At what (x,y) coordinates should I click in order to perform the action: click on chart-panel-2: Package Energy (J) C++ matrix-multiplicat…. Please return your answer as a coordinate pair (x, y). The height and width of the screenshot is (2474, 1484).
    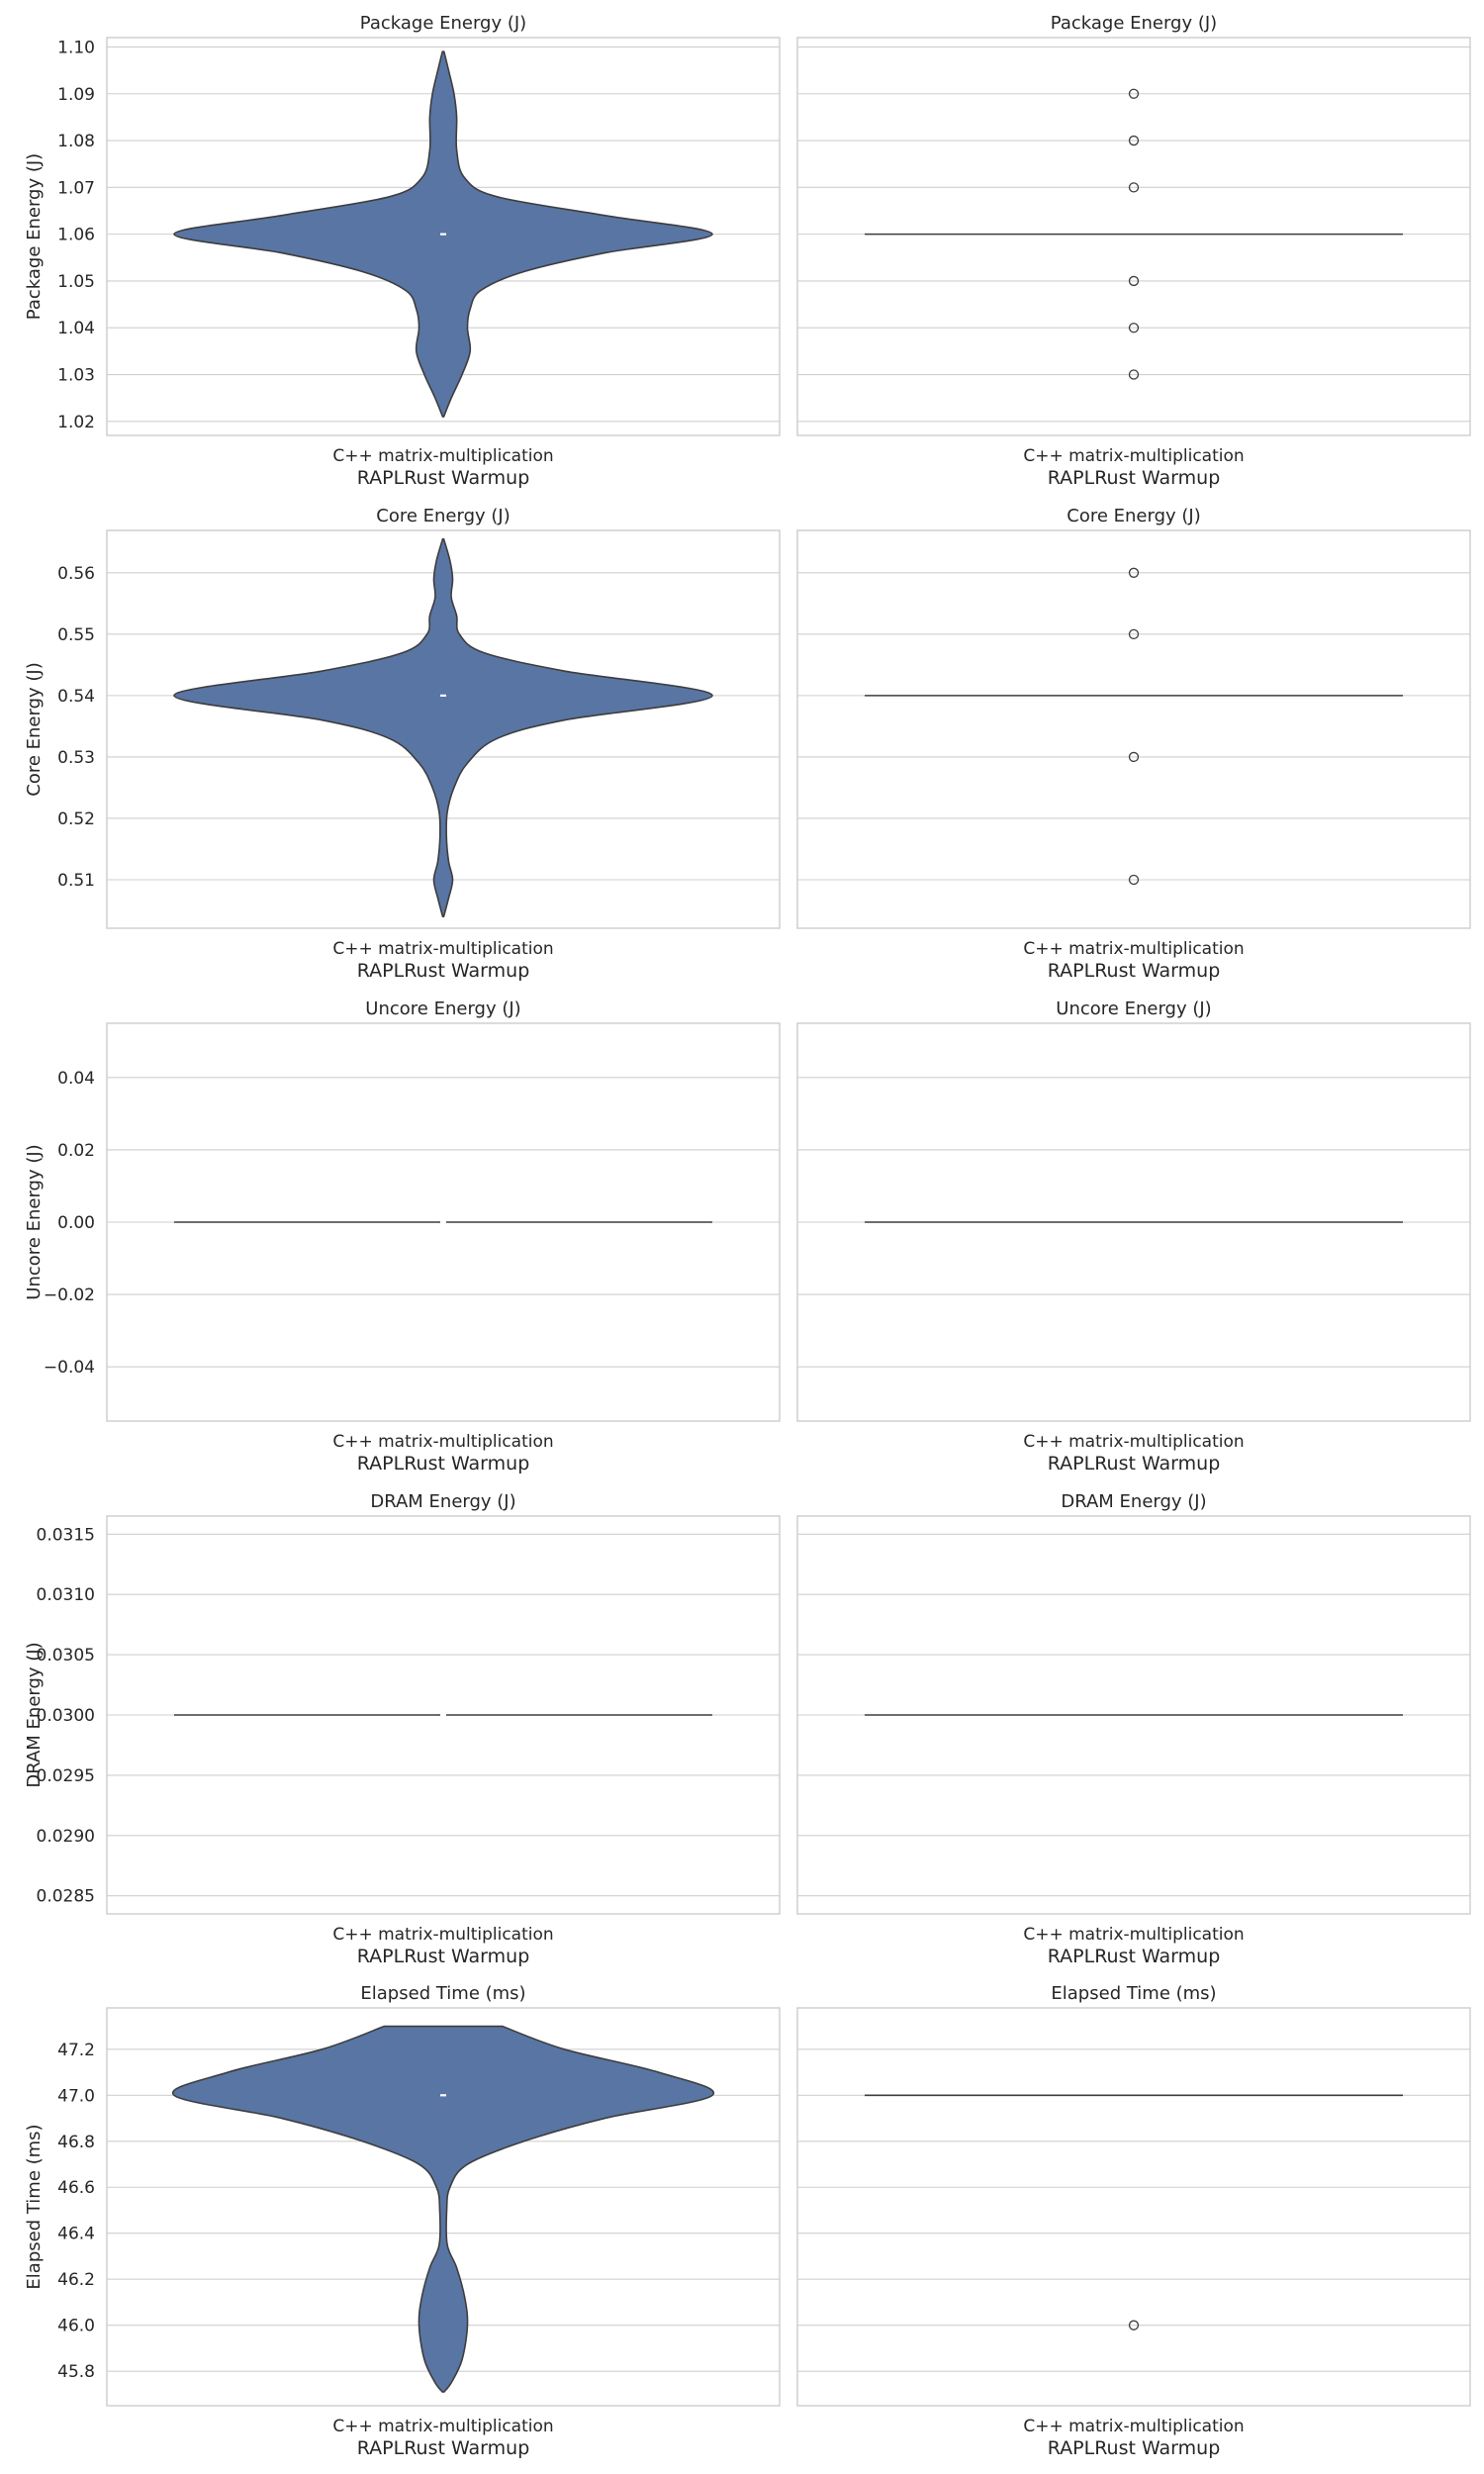
    Looking at the image, I should click on (1133, 251).